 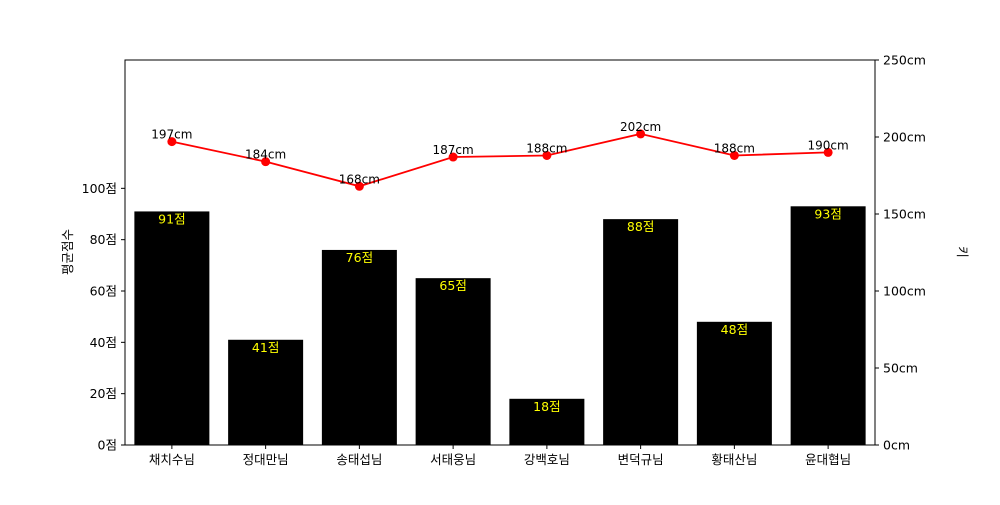 I want to click on left-axis-tick-label: 20점, so click(x=103, y=393).